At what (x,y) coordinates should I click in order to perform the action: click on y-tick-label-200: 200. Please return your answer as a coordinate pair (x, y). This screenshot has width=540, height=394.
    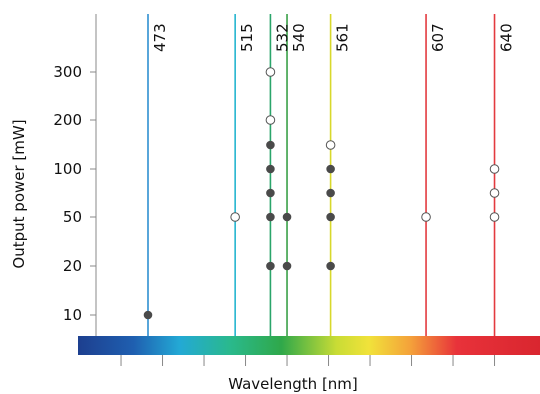
    Looking at the image, I should click on (67, 120).